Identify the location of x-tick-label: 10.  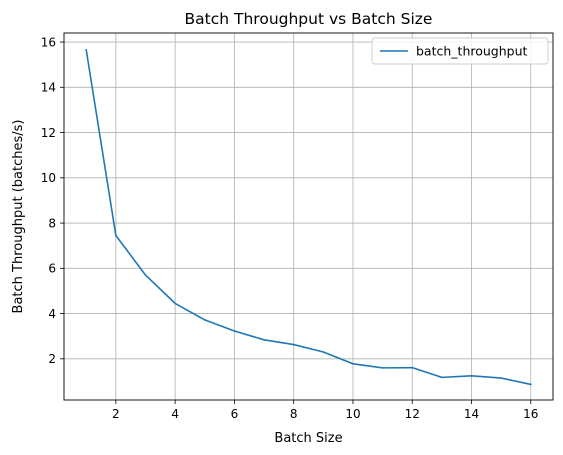
(352, 414).